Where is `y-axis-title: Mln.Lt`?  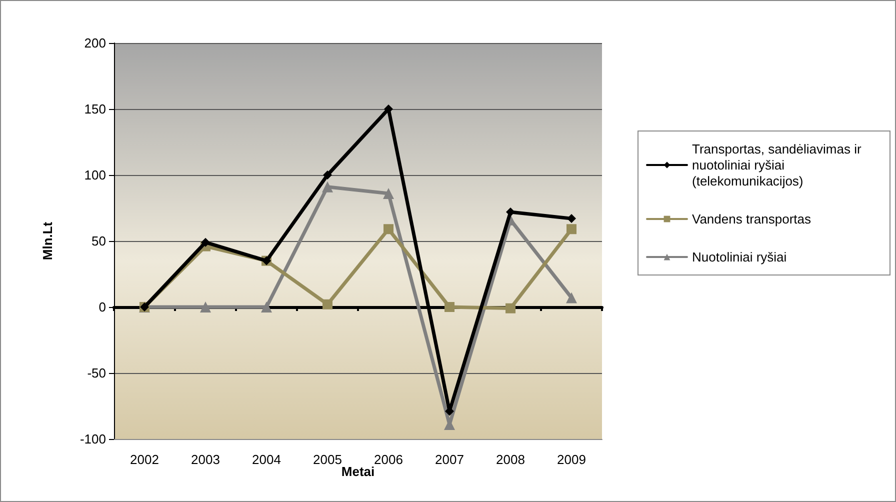
y-axis-title: Mln.Lt is located at coordinates (47, 240).